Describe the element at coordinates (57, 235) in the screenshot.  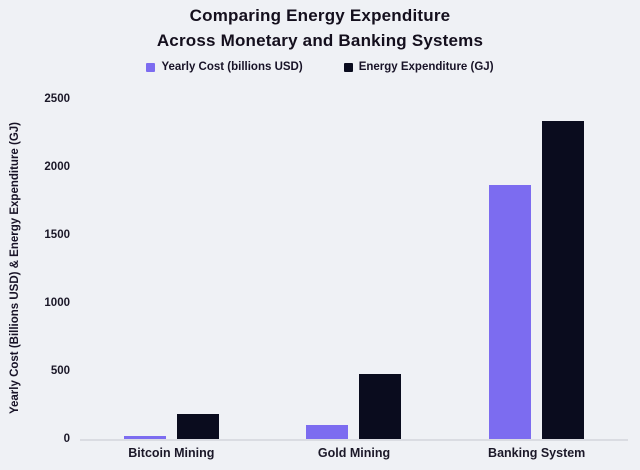
I see `y-tick-label: 1500` at that location.